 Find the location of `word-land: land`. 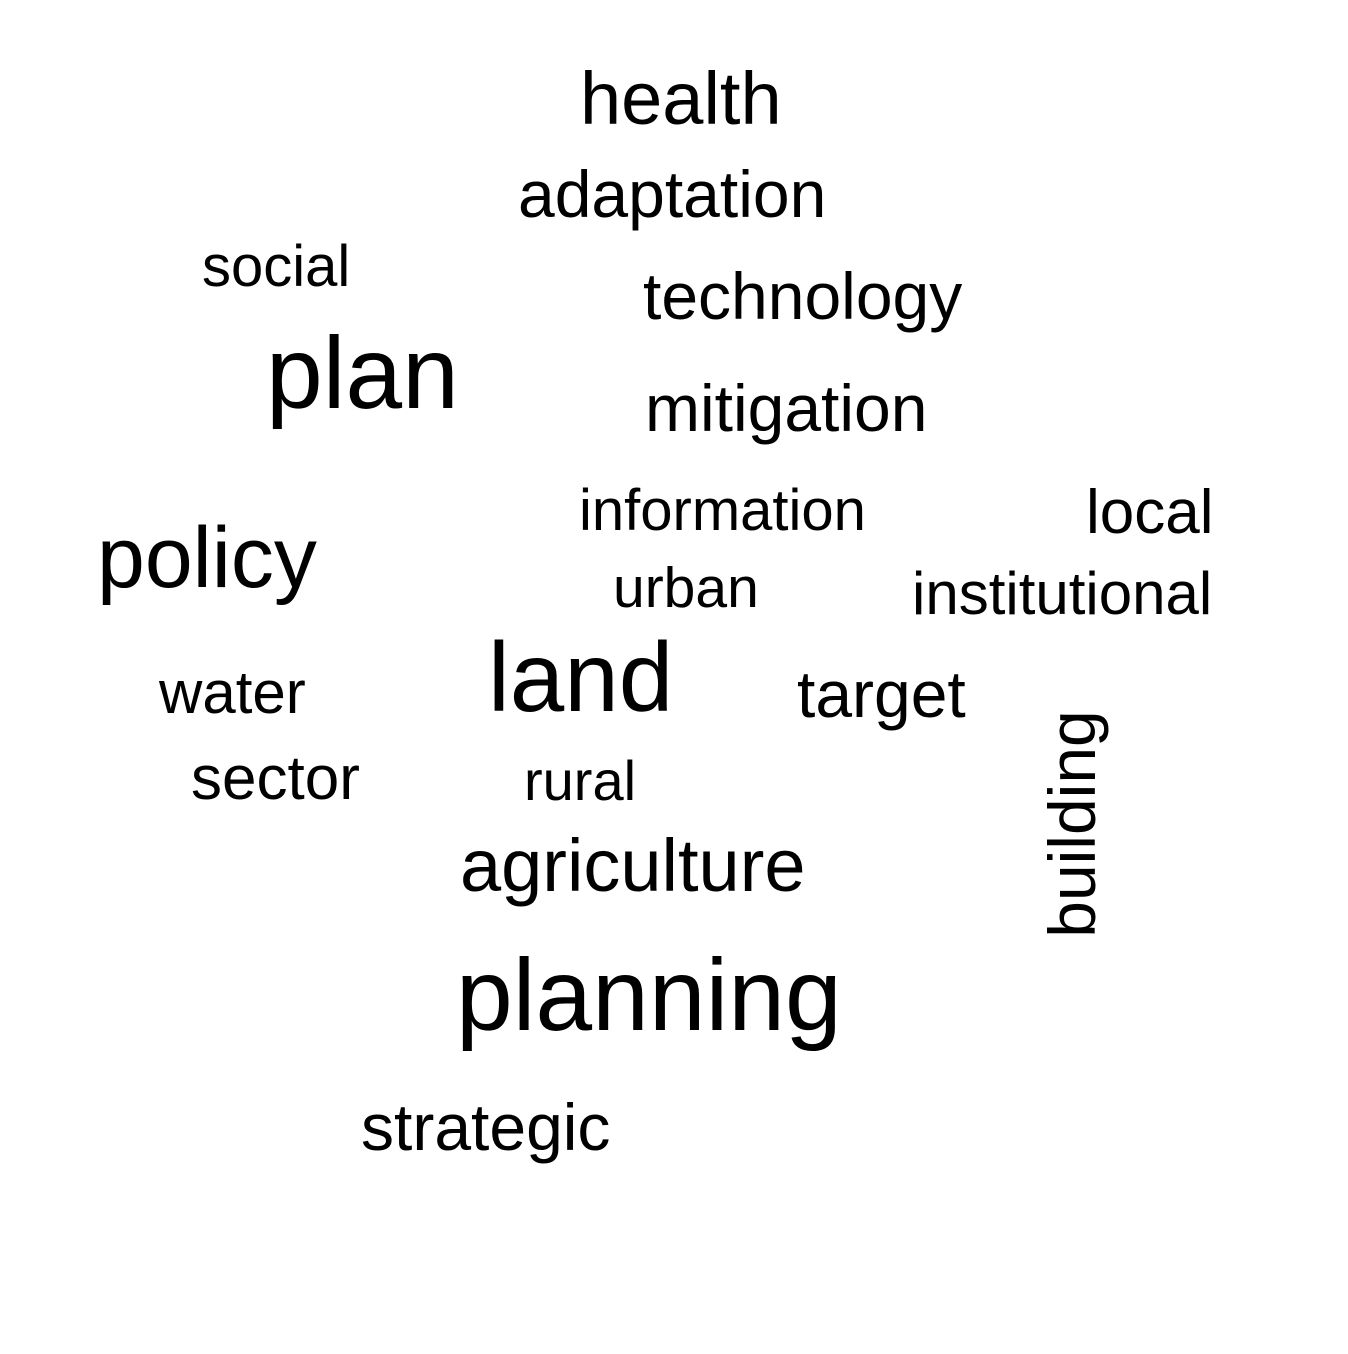

word-land: land is located at coordinates (581, 677).